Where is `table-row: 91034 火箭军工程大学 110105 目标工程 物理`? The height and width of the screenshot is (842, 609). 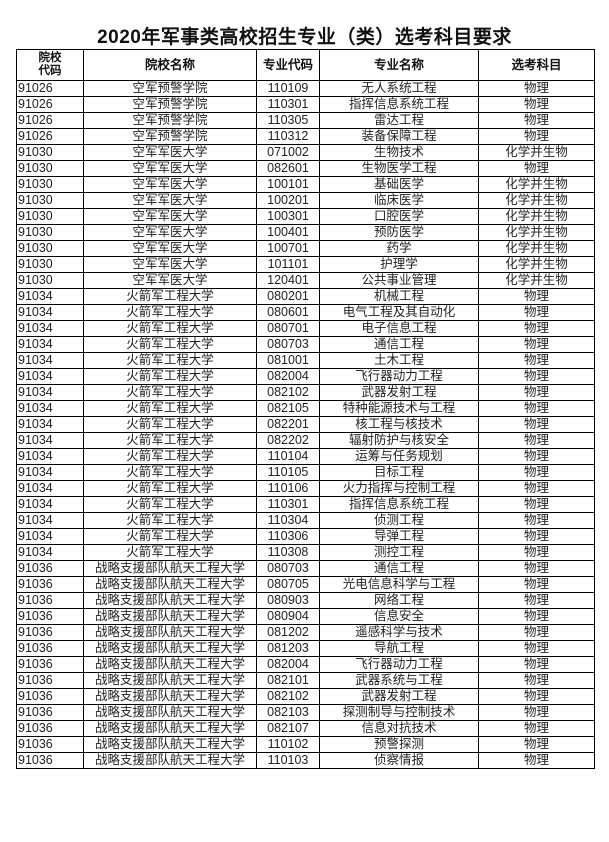 table-row: 91034 火箭军工程大学 110105 目标工程 物理 is located at coordinates (305, 472).